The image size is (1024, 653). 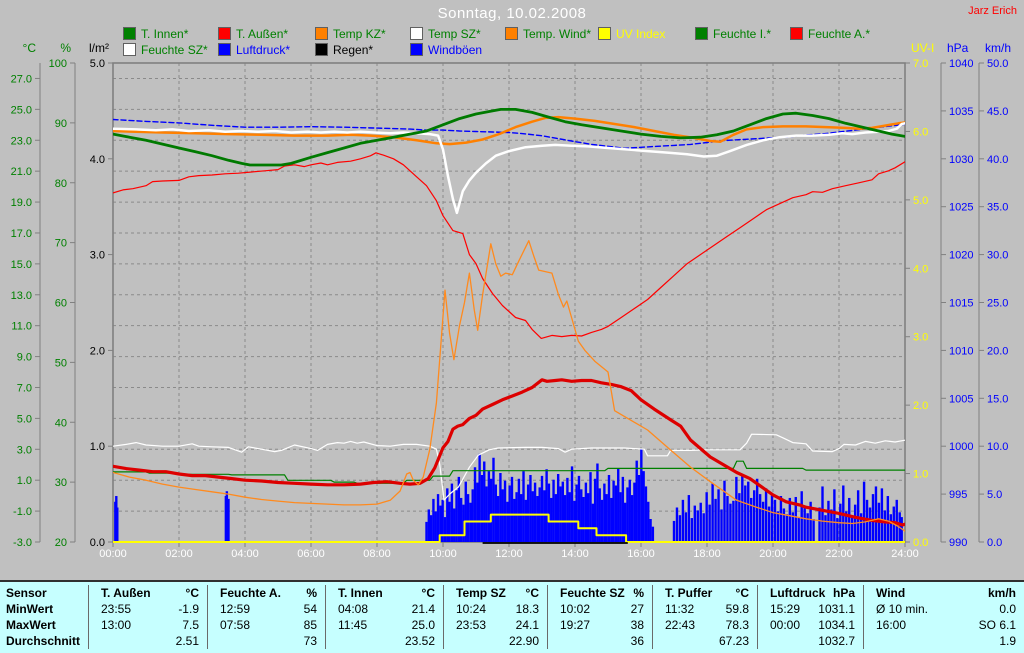 I want to click on cell-time: Feuchte SZ, so click(x=592, y=593).